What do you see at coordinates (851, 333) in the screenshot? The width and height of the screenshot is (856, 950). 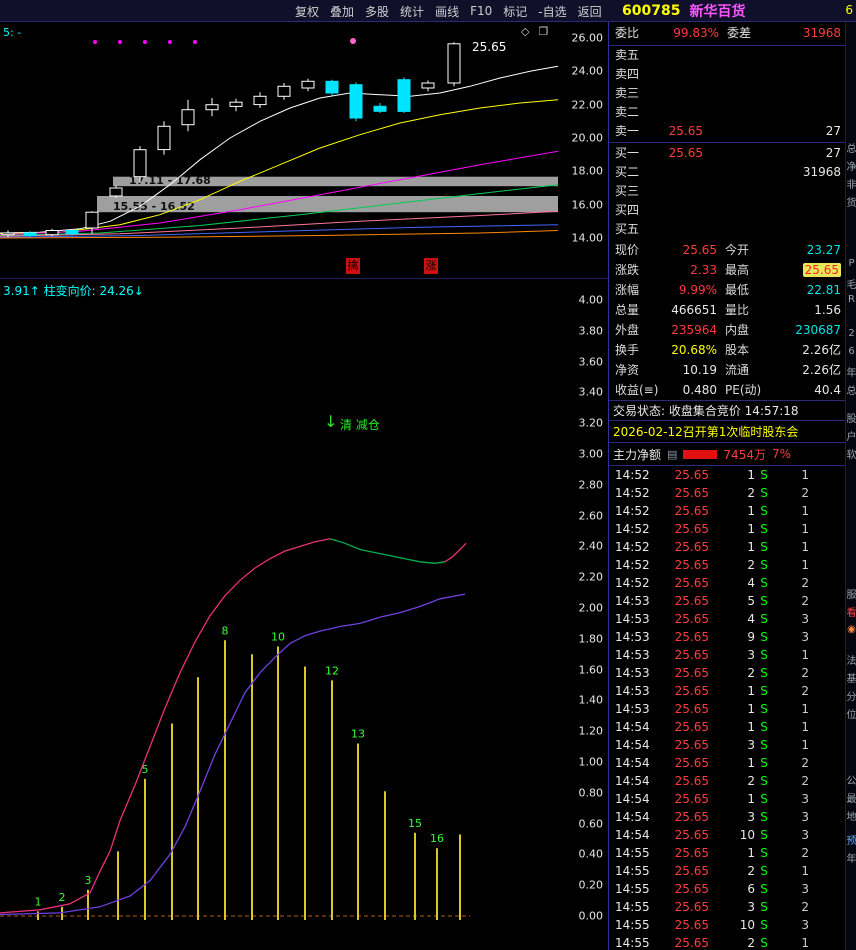 I see `side-tab: 2` at bounding box center [851, 333].